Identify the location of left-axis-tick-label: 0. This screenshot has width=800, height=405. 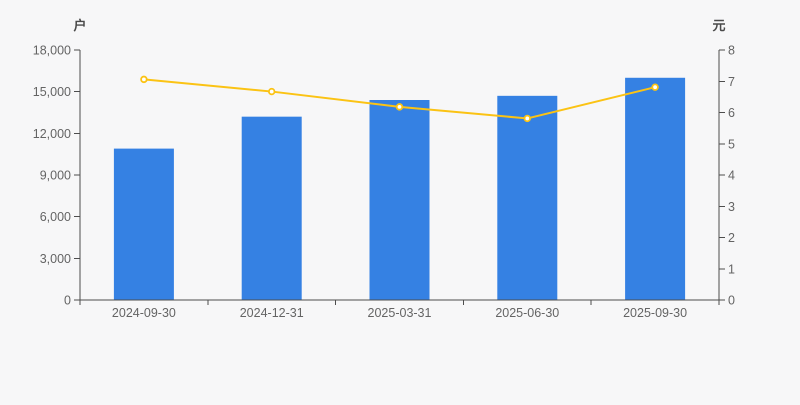
(67, 301).